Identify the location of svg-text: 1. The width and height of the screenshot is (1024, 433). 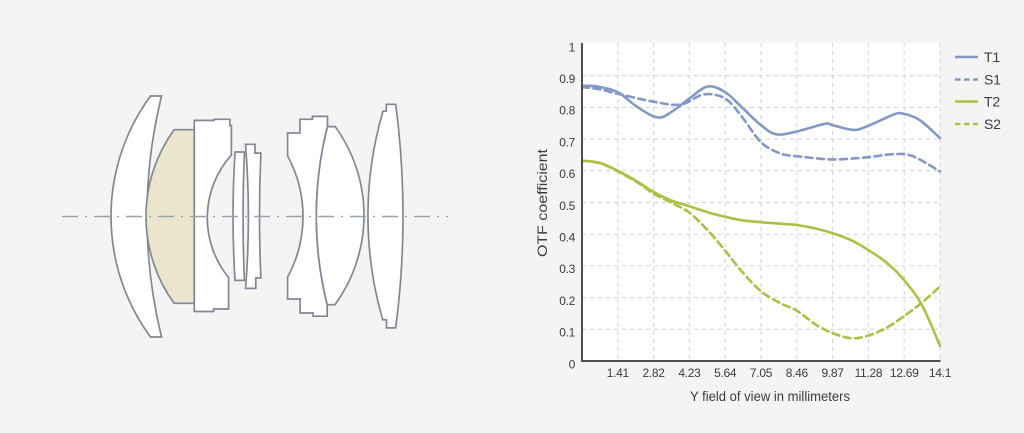
(572, 47).